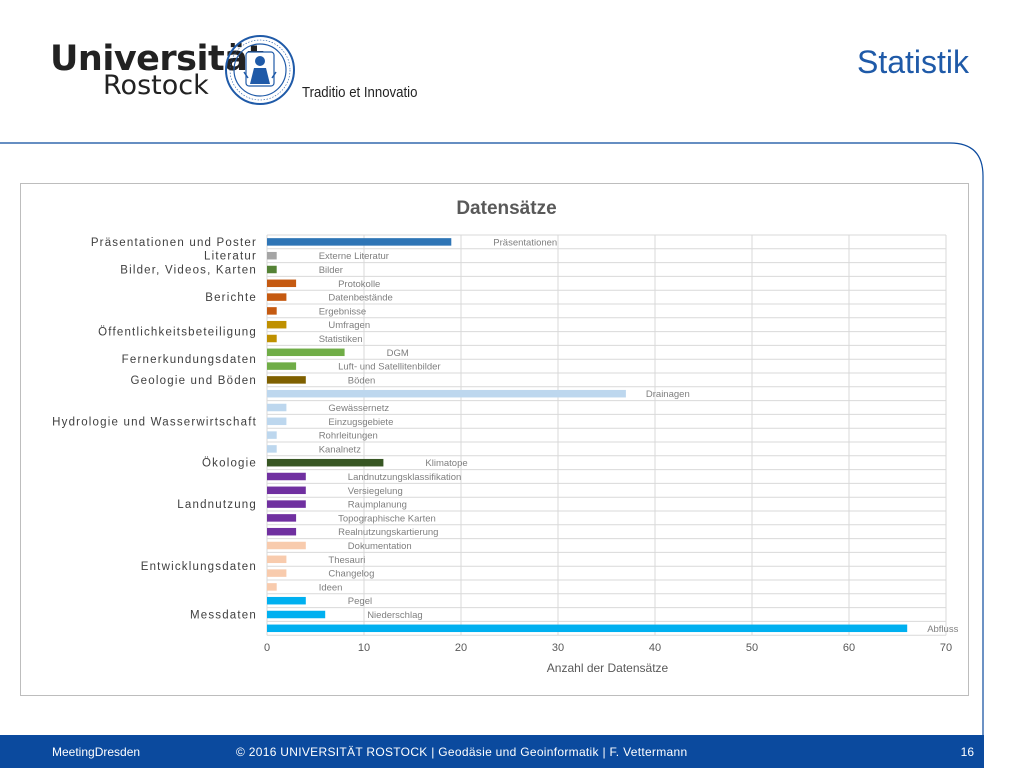 The width and height of the screenshot is (1024, 768). Describe the element at coordinates (360, 422) in the screenshot. I see `bar-data-label: Einzugsgebiete` at that location.